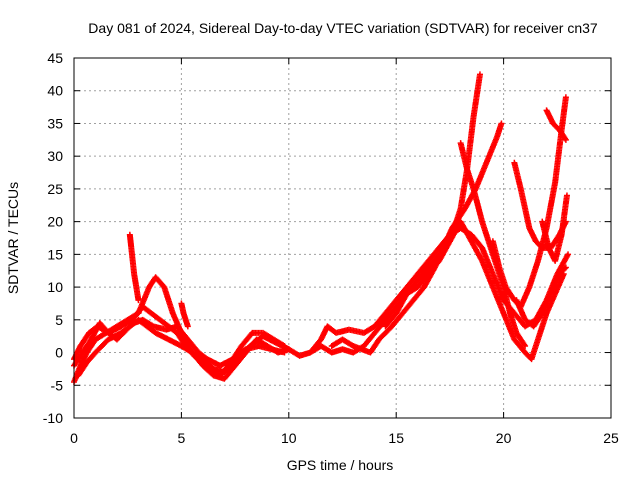  I want to click on series-track-g, so click(416, 238).